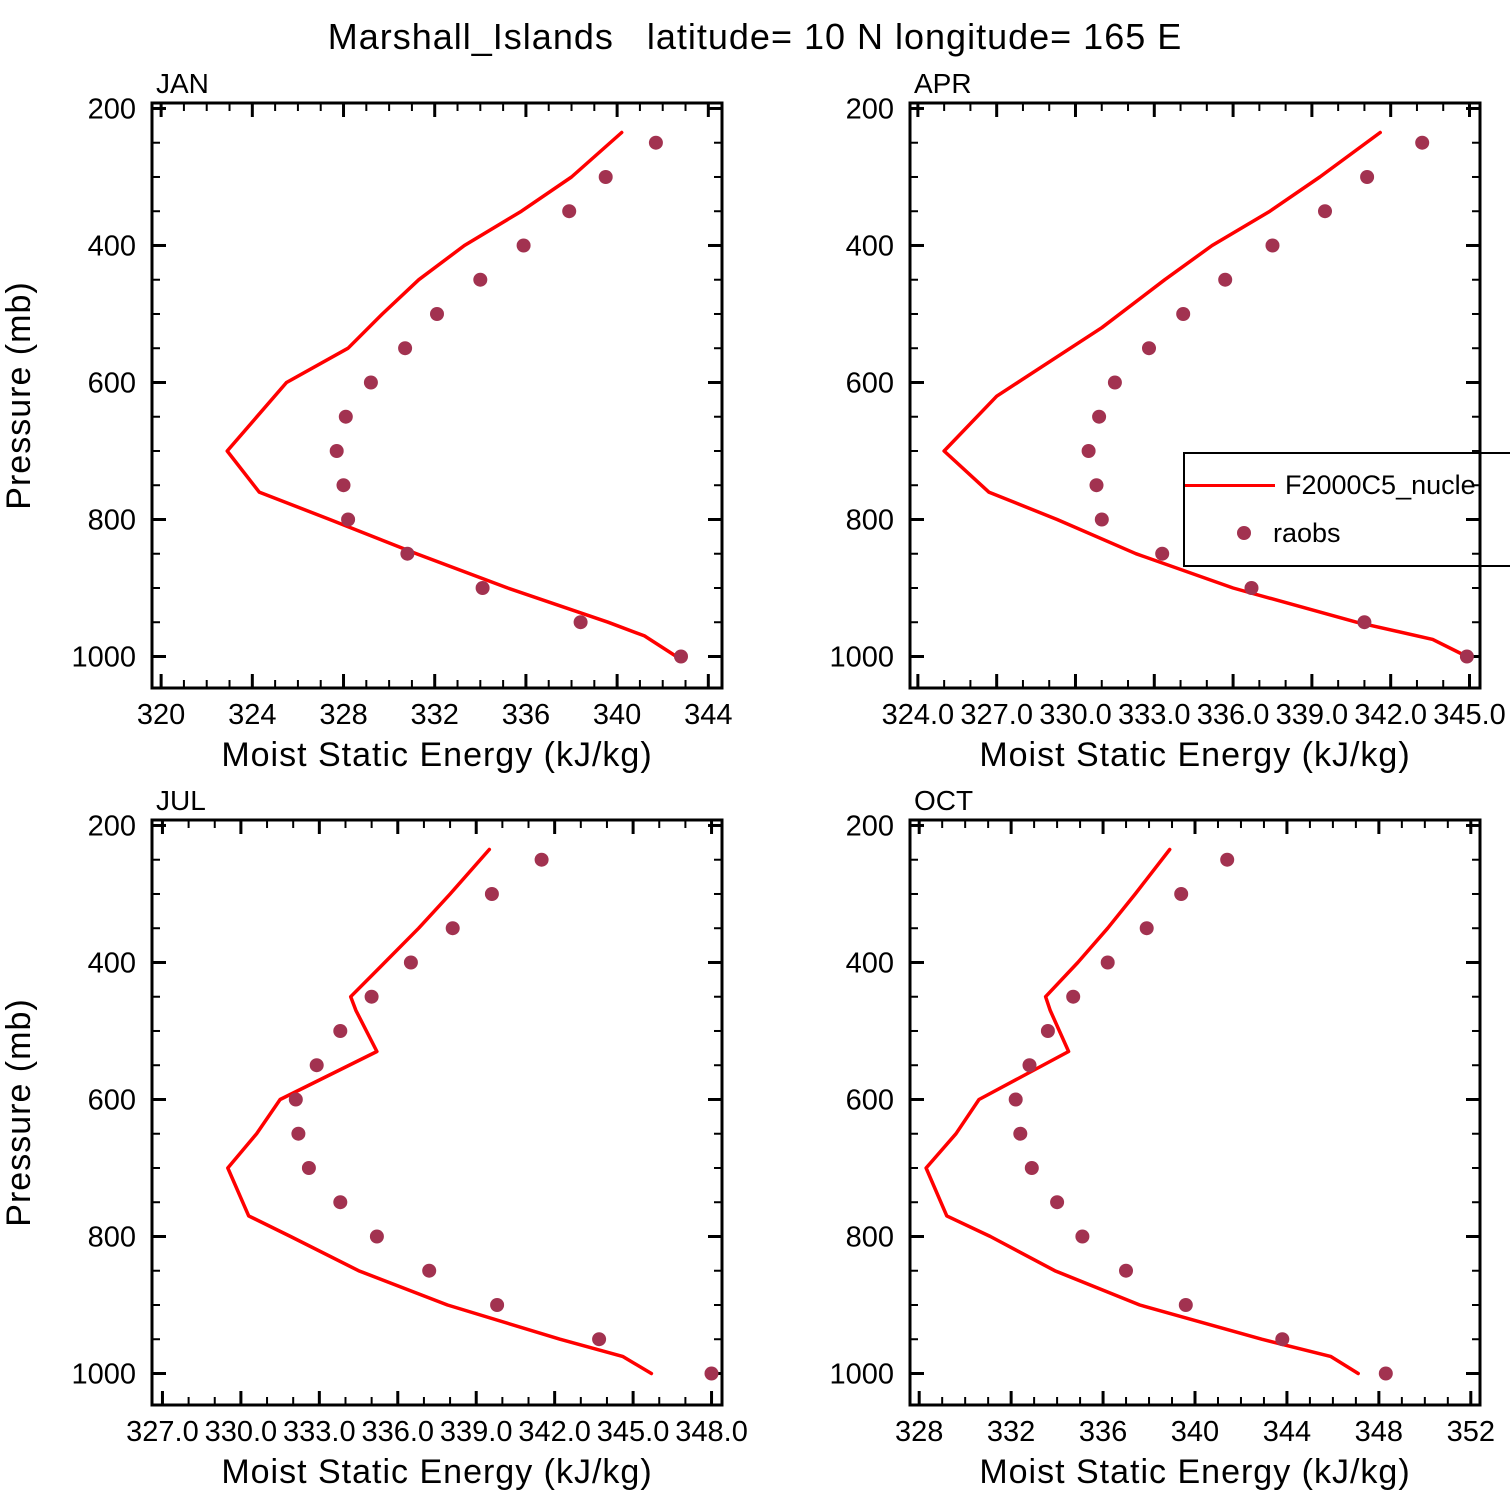 This screenshot has width=1510, height=1510. What do you see at coordinates (1312, 715) in the screenshot?
I see `x-tick-label: 339.0` at bounding box center [1312, 715].